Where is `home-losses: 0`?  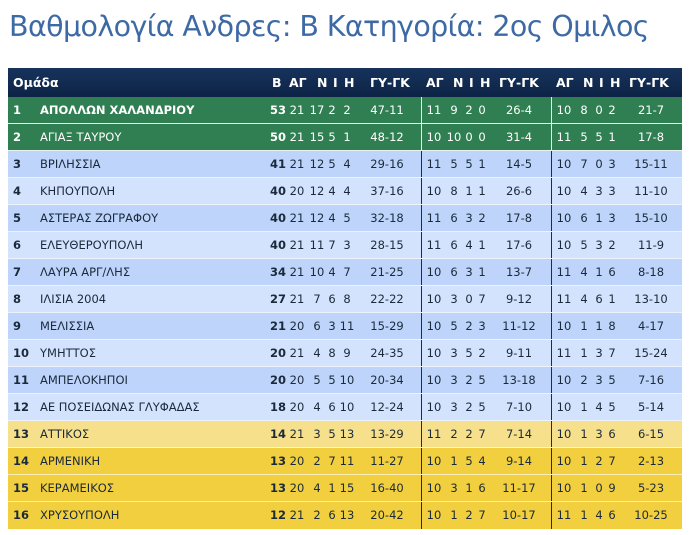
home-losses: 0 is located at coordinates (482, 137).